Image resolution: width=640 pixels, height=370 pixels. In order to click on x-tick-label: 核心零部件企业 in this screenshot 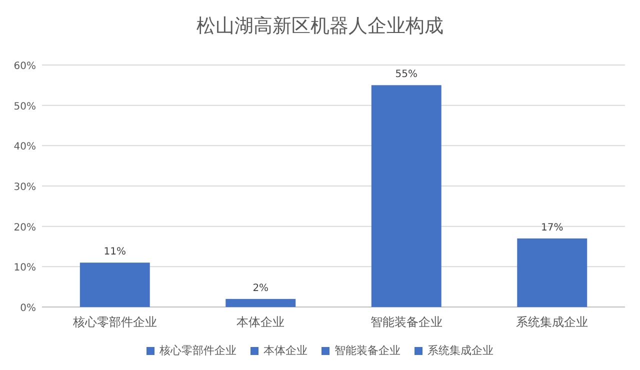, I will do `click(114, 322)`.